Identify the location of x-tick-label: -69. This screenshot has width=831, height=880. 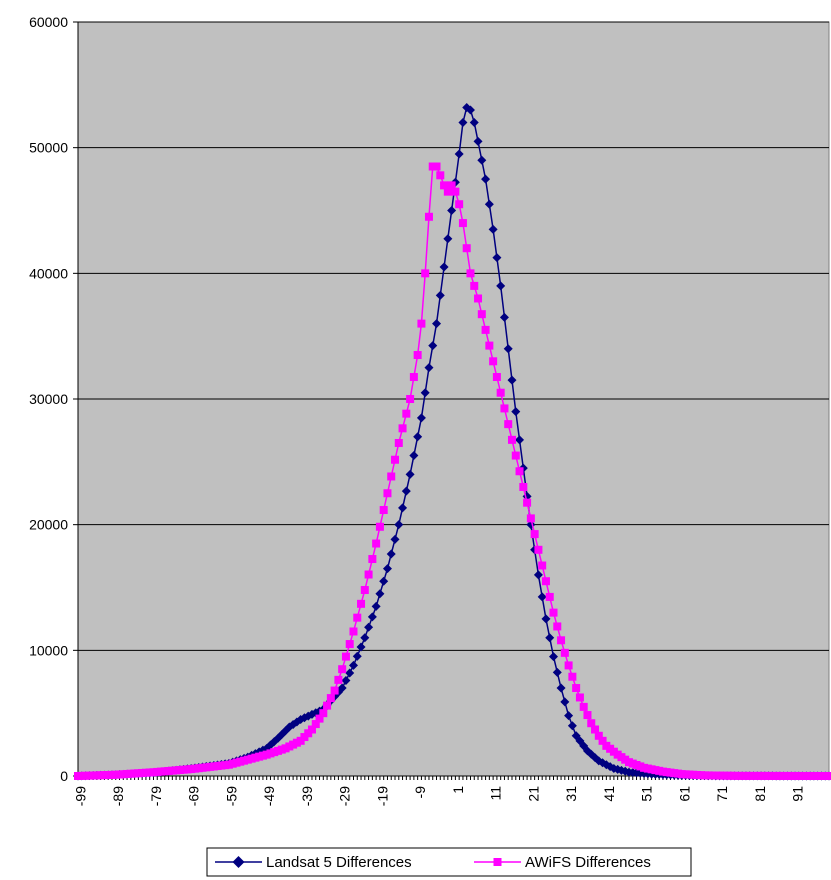
(194, 796).